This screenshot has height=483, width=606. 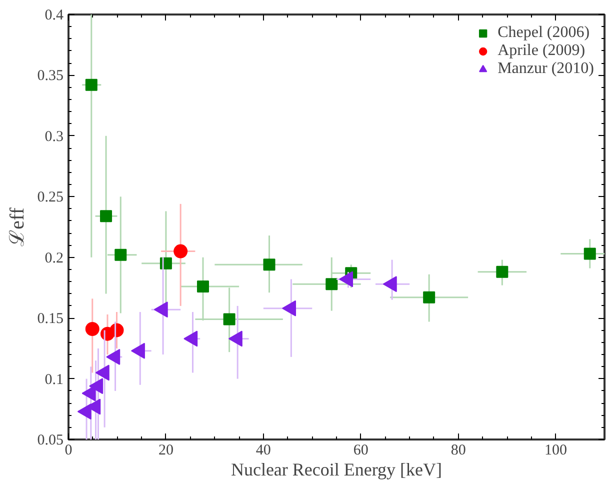 What do you see at coordinates (50, 319) in the screenshot?
I see `y-tick-label: 0.15` at bounding box center [50, 319].